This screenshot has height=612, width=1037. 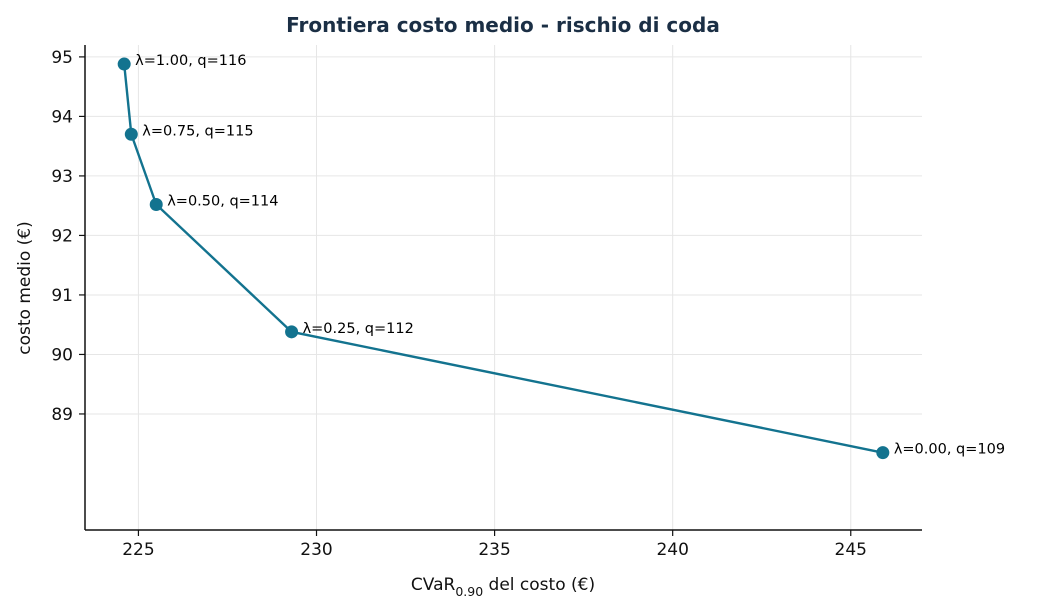 I want to click on y-tick-label: 93, so click(x=62, y=177).